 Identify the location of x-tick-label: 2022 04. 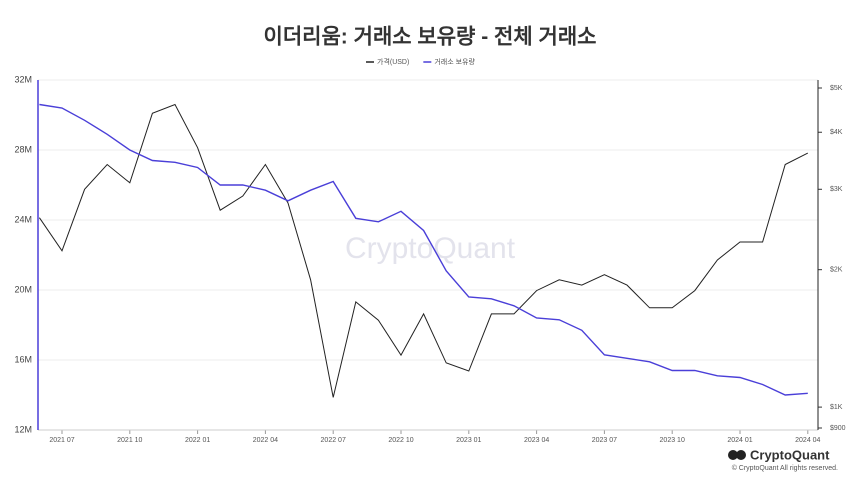
(265, 440).